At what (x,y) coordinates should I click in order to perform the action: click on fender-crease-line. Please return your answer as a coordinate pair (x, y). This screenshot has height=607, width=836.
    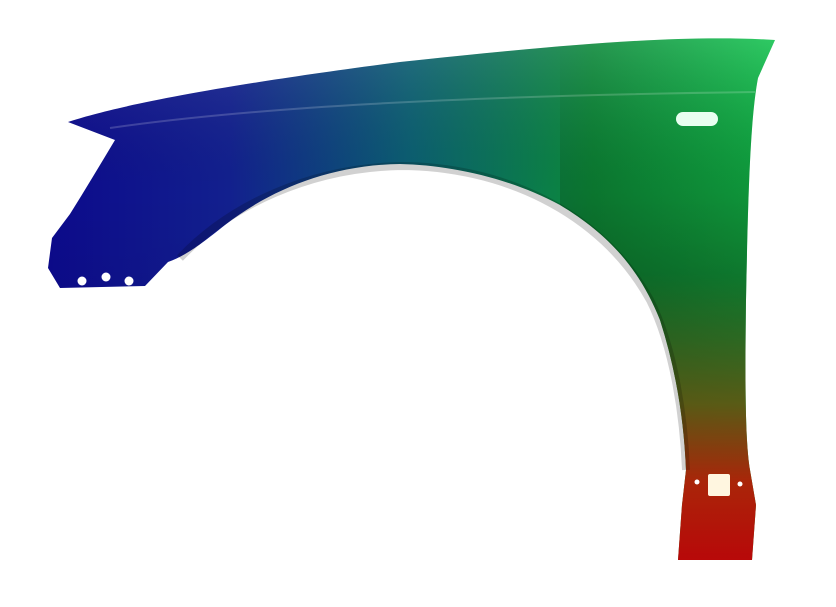
    Looking at the image, I should click on (432, 110).